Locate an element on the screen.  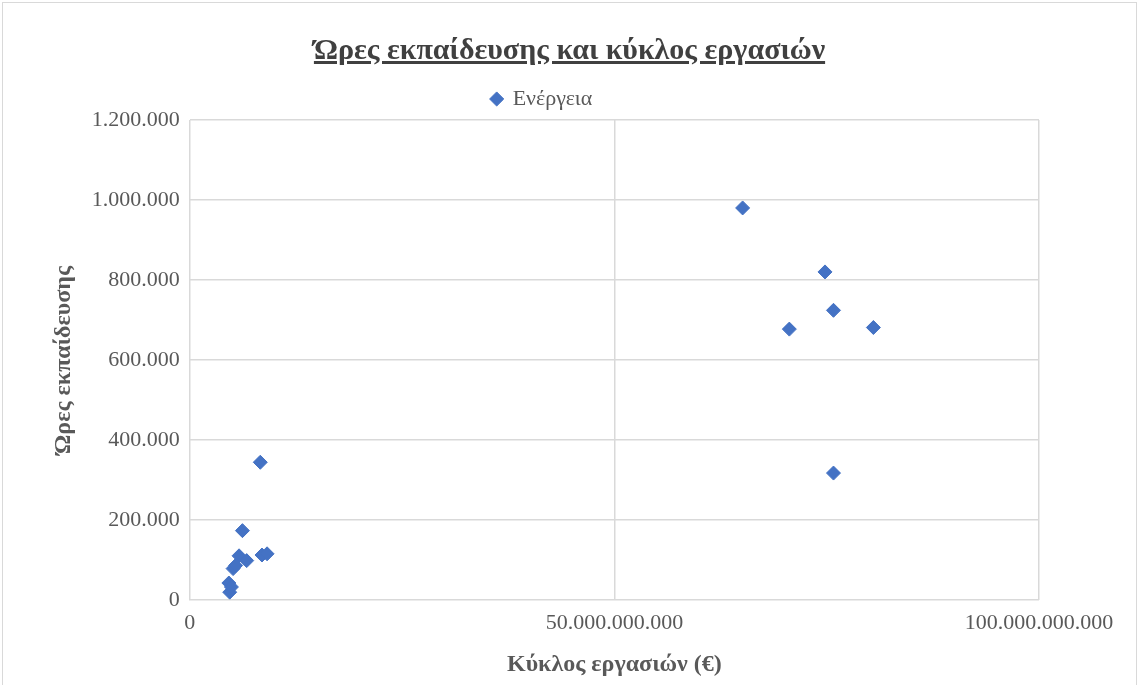
y-tick-label: 0 is located at coordinates (174, 598).